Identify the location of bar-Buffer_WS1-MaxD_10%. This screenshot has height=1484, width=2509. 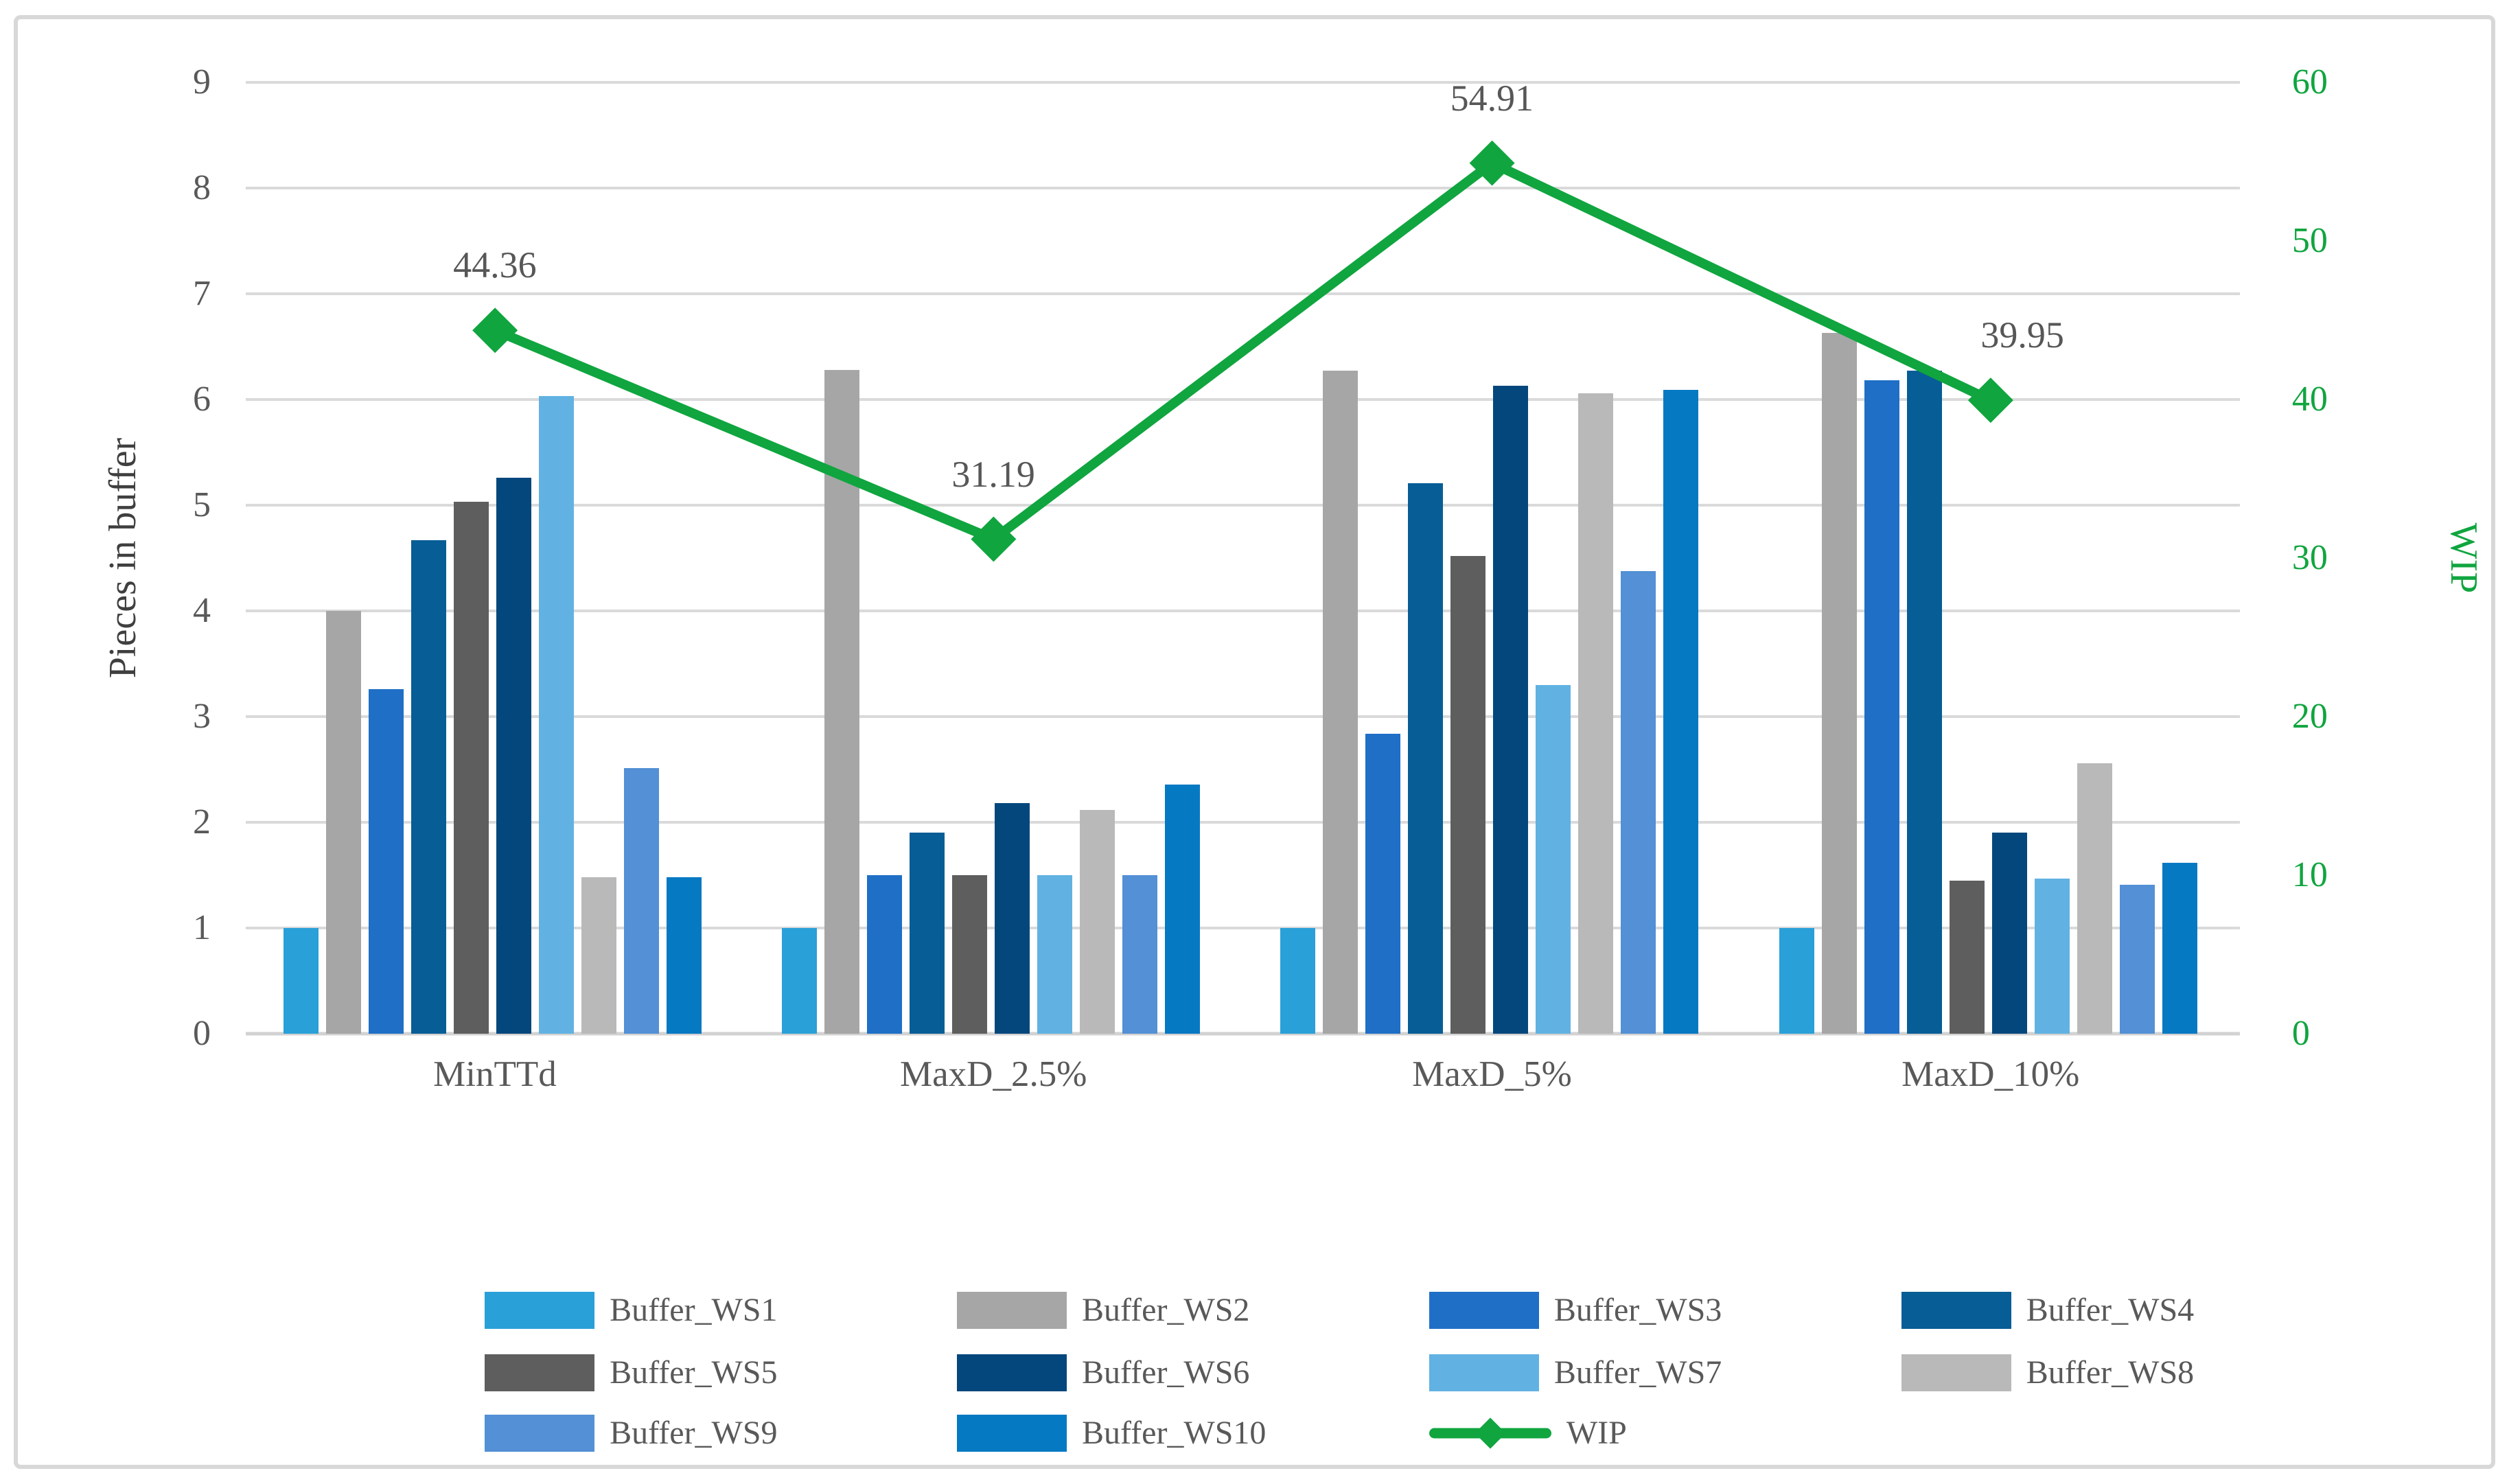
(1797, 981).